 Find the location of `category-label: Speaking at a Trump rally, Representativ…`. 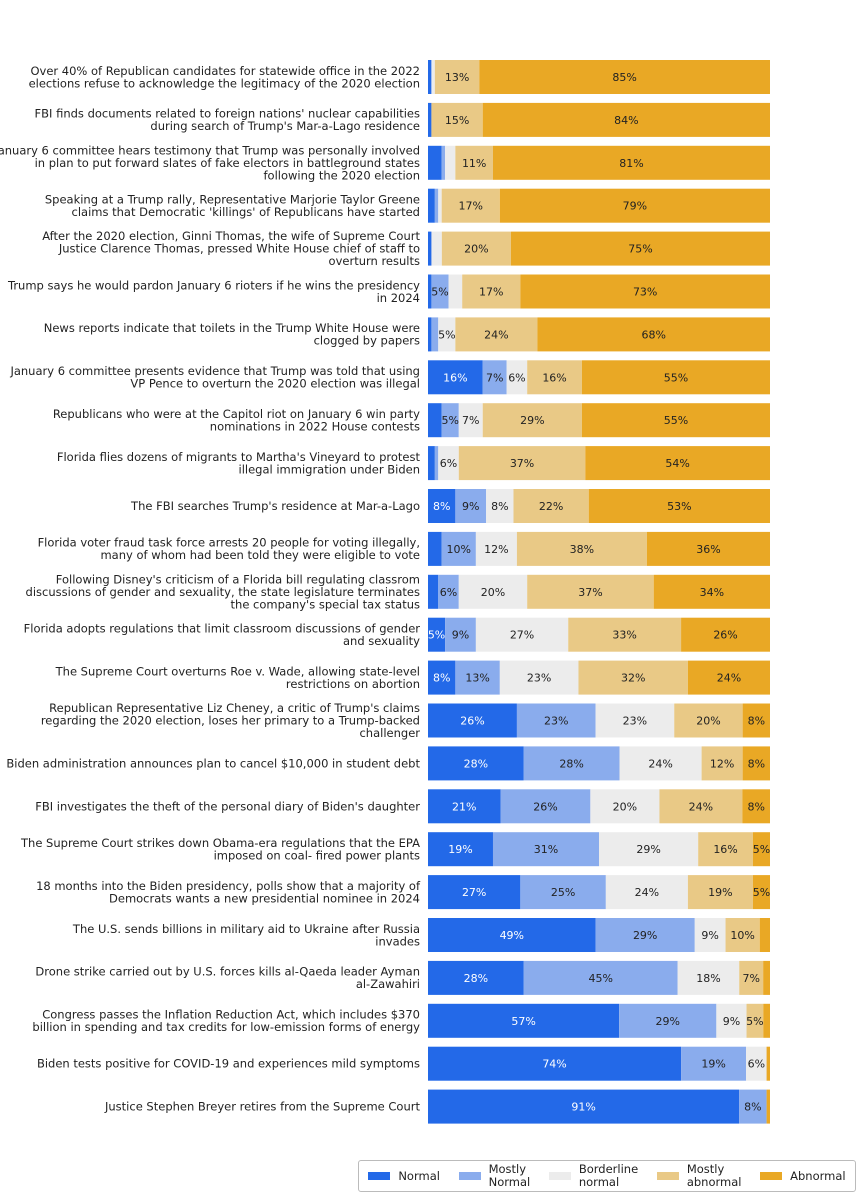

category-label: Speaking at a Trump rally, Representativ… is located at coordinates (232, 205).